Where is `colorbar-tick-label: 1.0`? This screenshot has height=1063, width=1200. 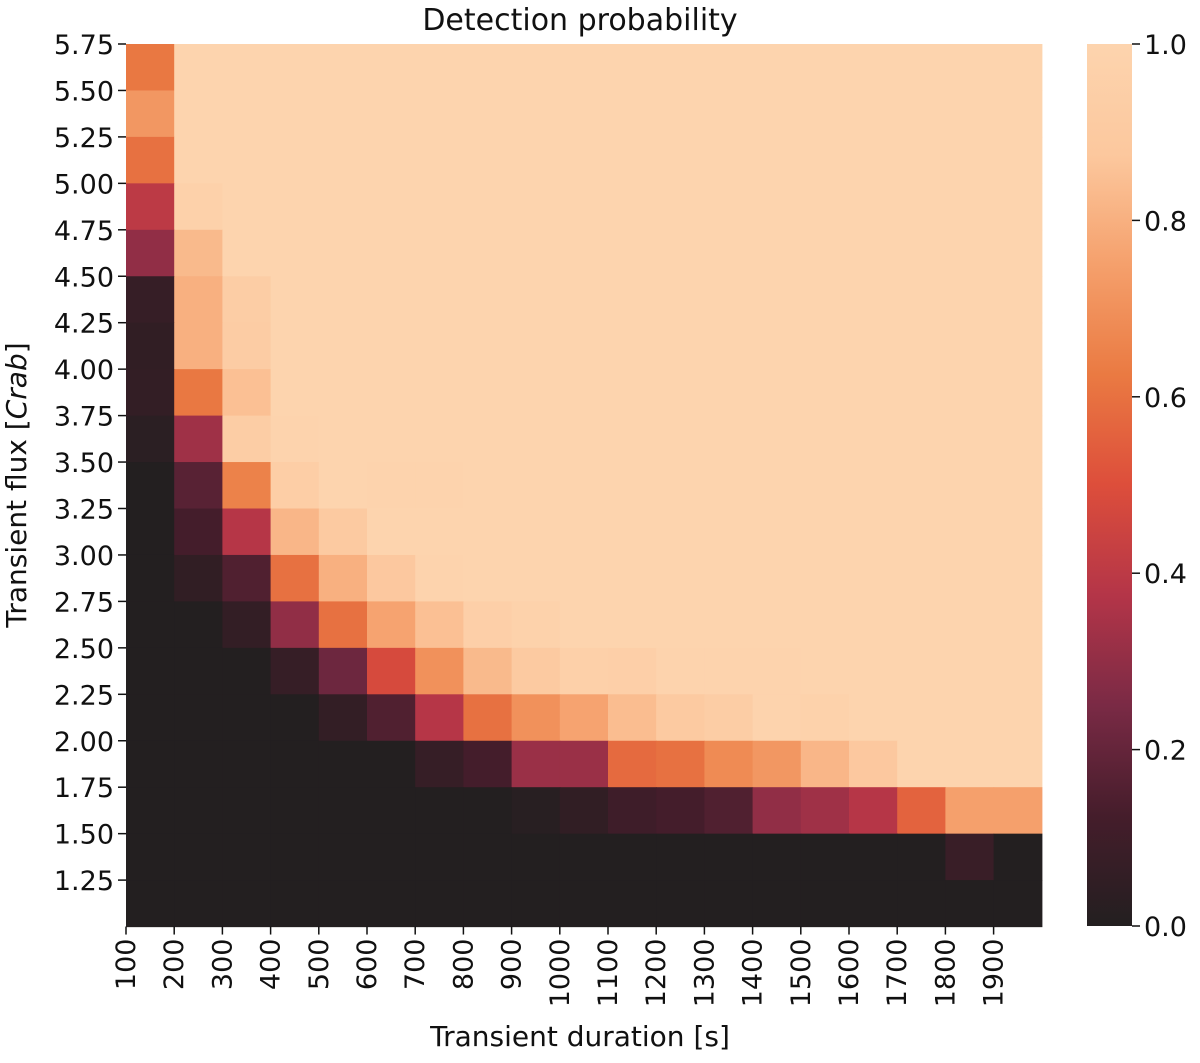 colorbar-tick-label: 1.0 is located at coordinates (1165, 45).